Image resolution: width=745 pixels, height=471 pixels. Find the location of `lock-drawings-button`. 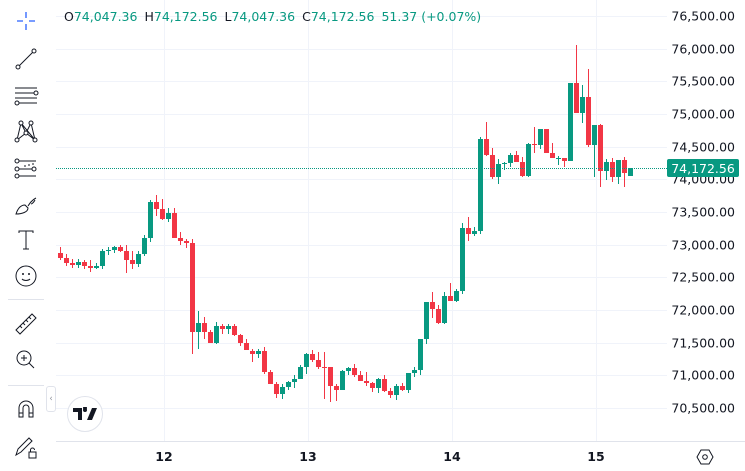

lock-drawings-button is located at coordinates (26, 447).